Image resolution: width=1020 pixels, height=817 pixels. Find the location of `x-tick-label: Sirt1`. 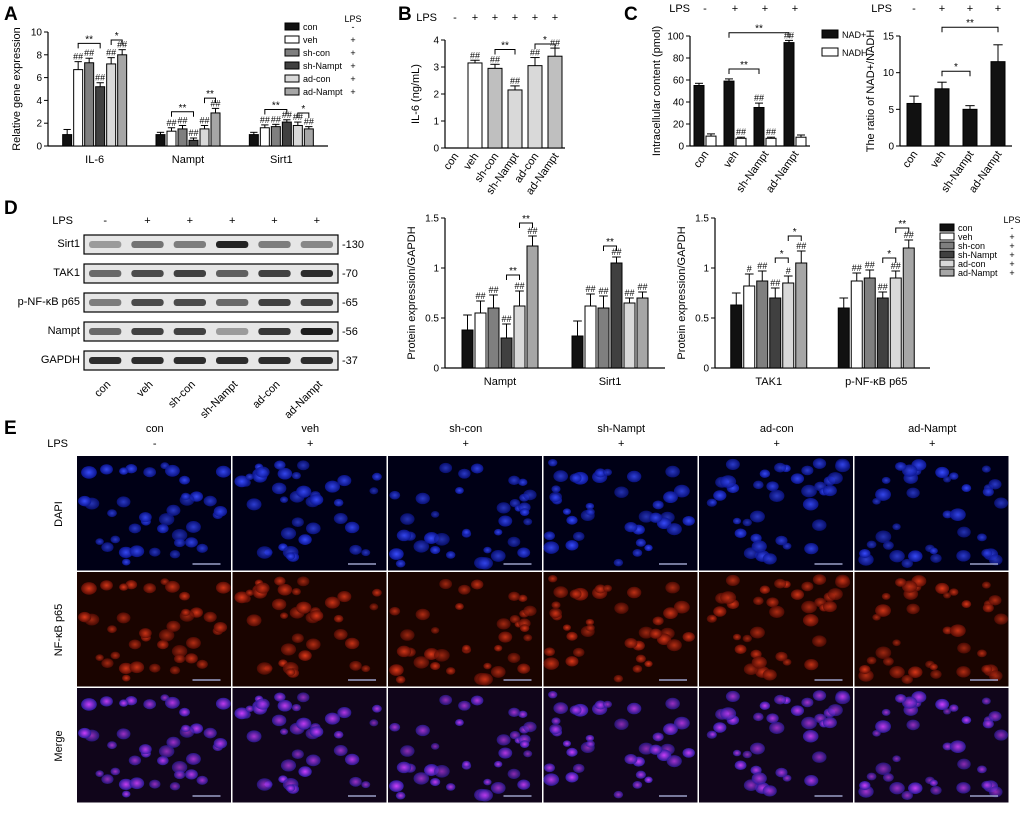

x-tick-label: Sirt1 is located at coordinates (281, 160).